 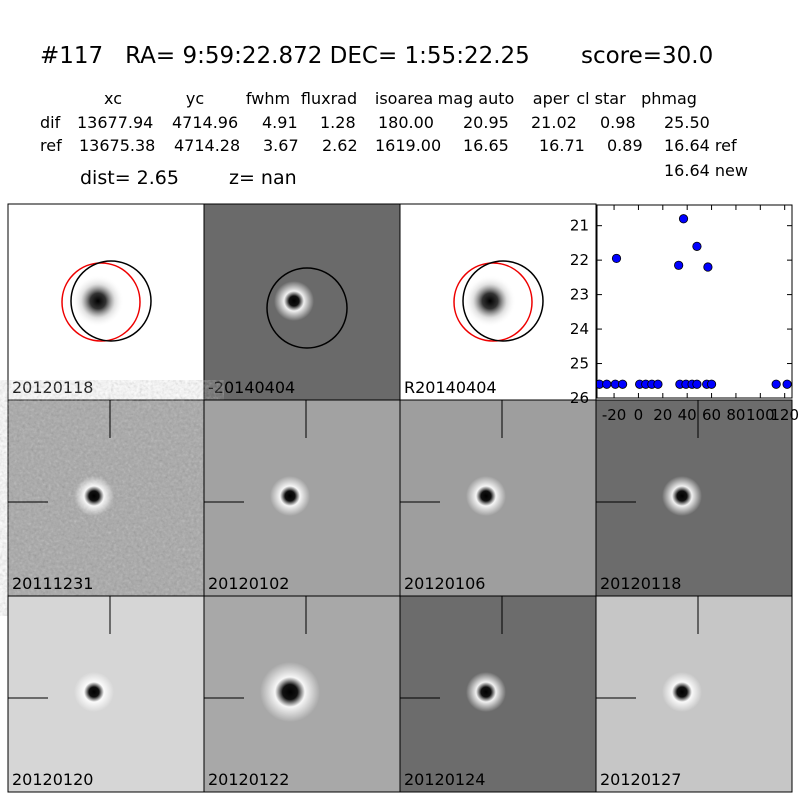 What do you see at coordinates (450, 387) in the screenshot?
I see `stamp-label: R20140404` at bounding box center [450, 387].